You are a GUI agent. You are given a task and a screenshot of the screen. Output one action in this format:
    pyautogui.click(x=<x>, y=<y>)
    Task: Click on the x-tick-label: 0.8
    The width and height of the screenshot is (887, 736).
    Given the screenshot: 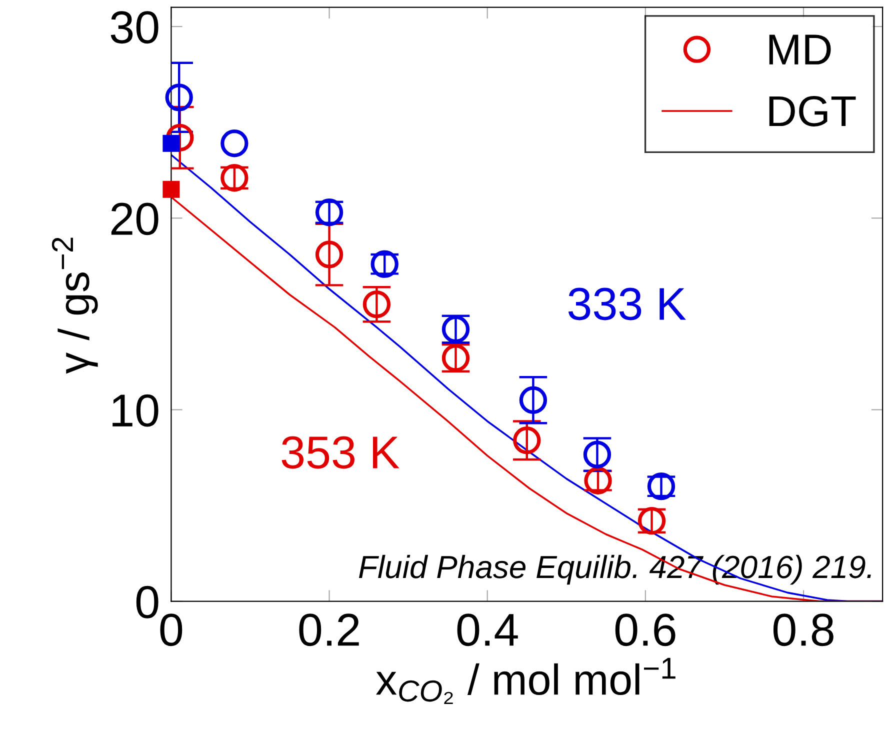 What is the action you would take?
    pyautogui.click(x=803, y=630)
    